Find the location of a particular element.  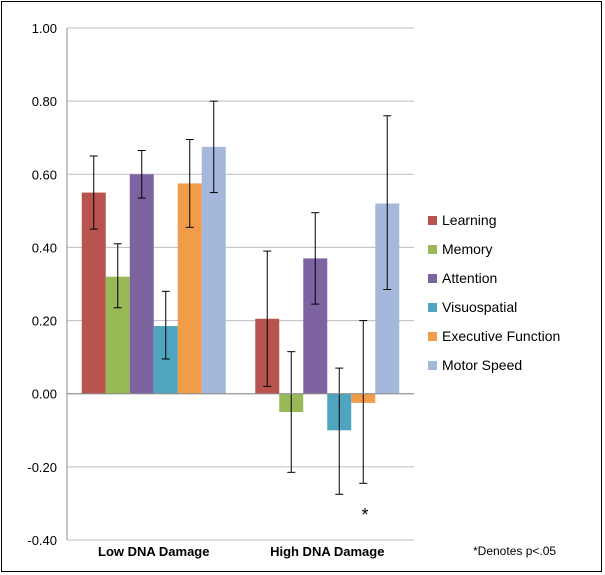

y-tick-label: 0.80 is located at coordinates (44, 101).